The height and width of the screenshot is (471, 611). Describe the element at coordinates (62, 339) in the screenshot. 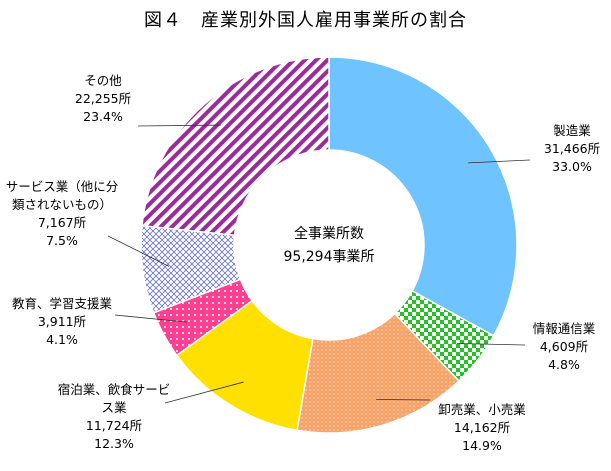

I see `slice-label-4-line-2: 4.1%` at that location.